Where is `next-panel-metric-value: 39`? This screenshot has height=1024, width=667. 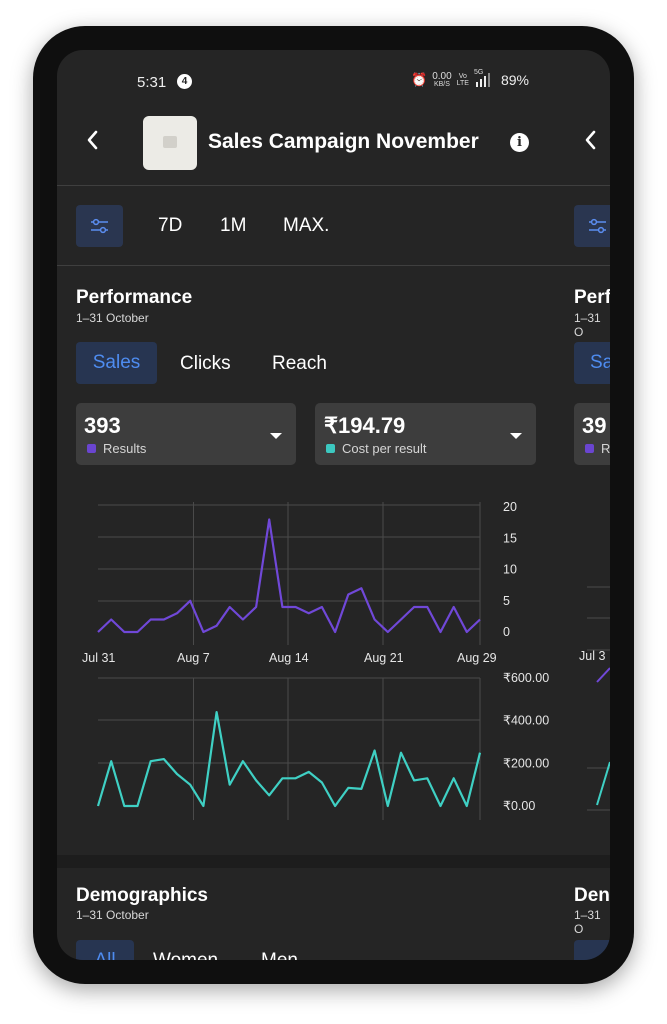 next-panel-metric-value: 39 is located at coordinates (594, 425).